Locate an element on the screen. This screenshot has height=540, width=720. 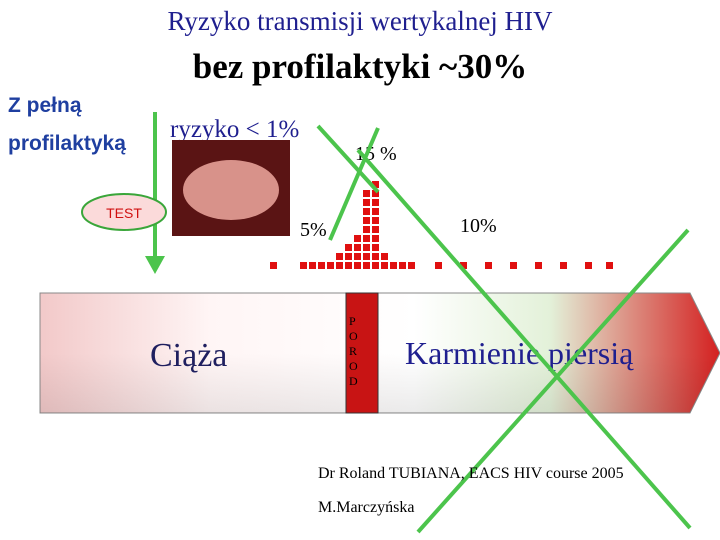
delivery-letter: D is located at coordinates (353, 381).